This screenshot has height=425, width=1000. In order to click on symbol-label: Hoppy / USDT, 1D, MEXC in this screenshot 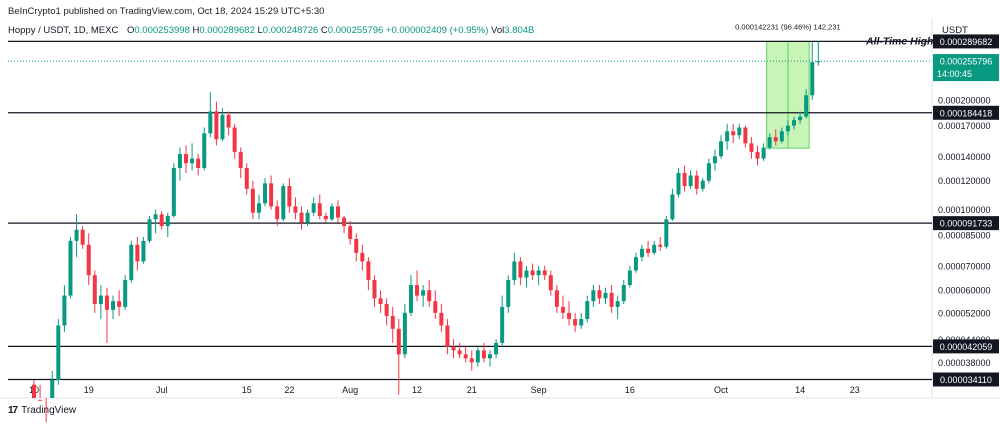, I will do `click(63, 30)`.